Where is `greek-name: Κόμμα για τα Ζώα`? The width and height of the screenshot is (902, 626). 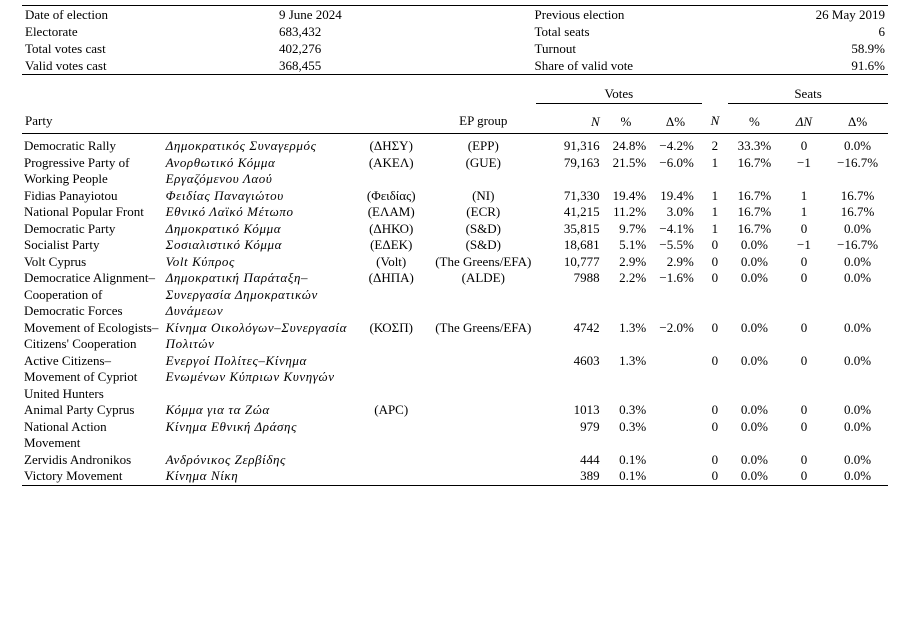 greek-name: Κόμμα για τα Ζώα is located at coordinates (217, 409).